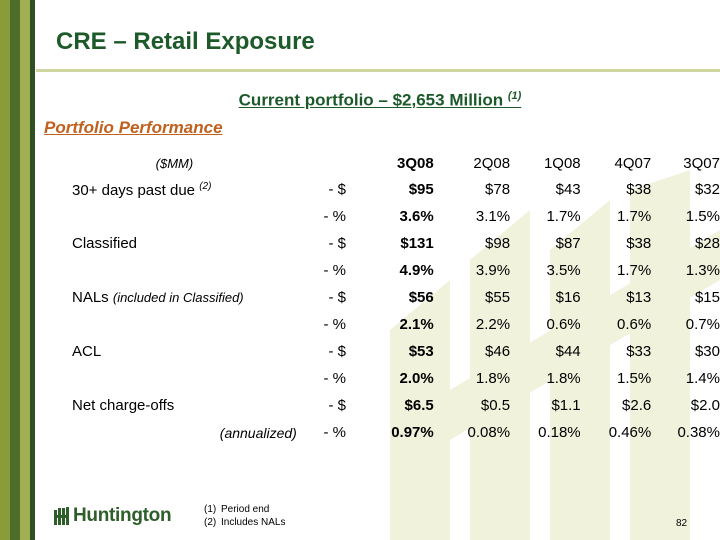  Describe the element at coordinates (419, 405) in the screenshot. I see `table-cell: $6.5` at that location.